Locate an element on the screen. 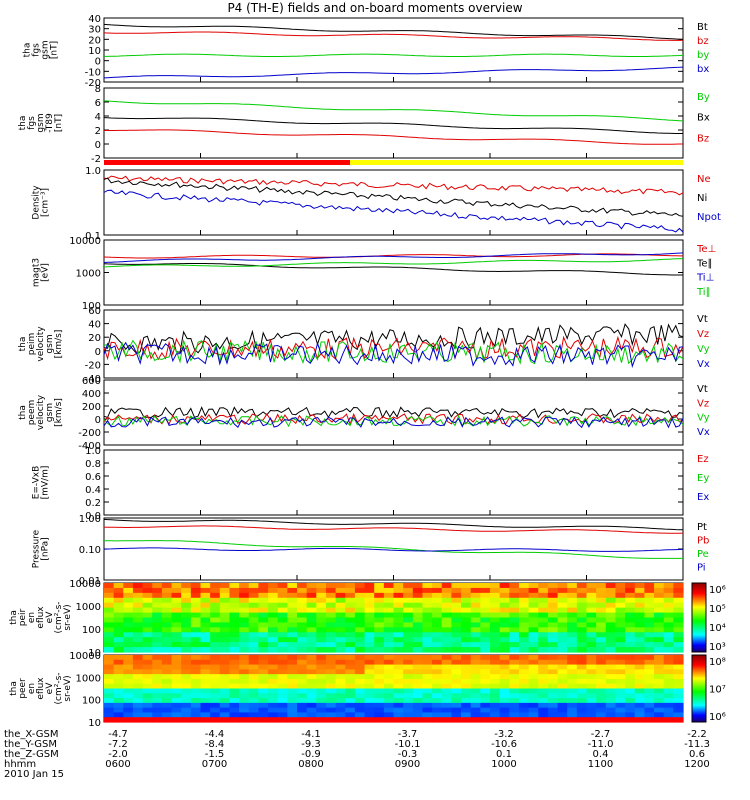 The image size is (750, 800). legend-Pe: Pe is located at coordinates (703, 554).